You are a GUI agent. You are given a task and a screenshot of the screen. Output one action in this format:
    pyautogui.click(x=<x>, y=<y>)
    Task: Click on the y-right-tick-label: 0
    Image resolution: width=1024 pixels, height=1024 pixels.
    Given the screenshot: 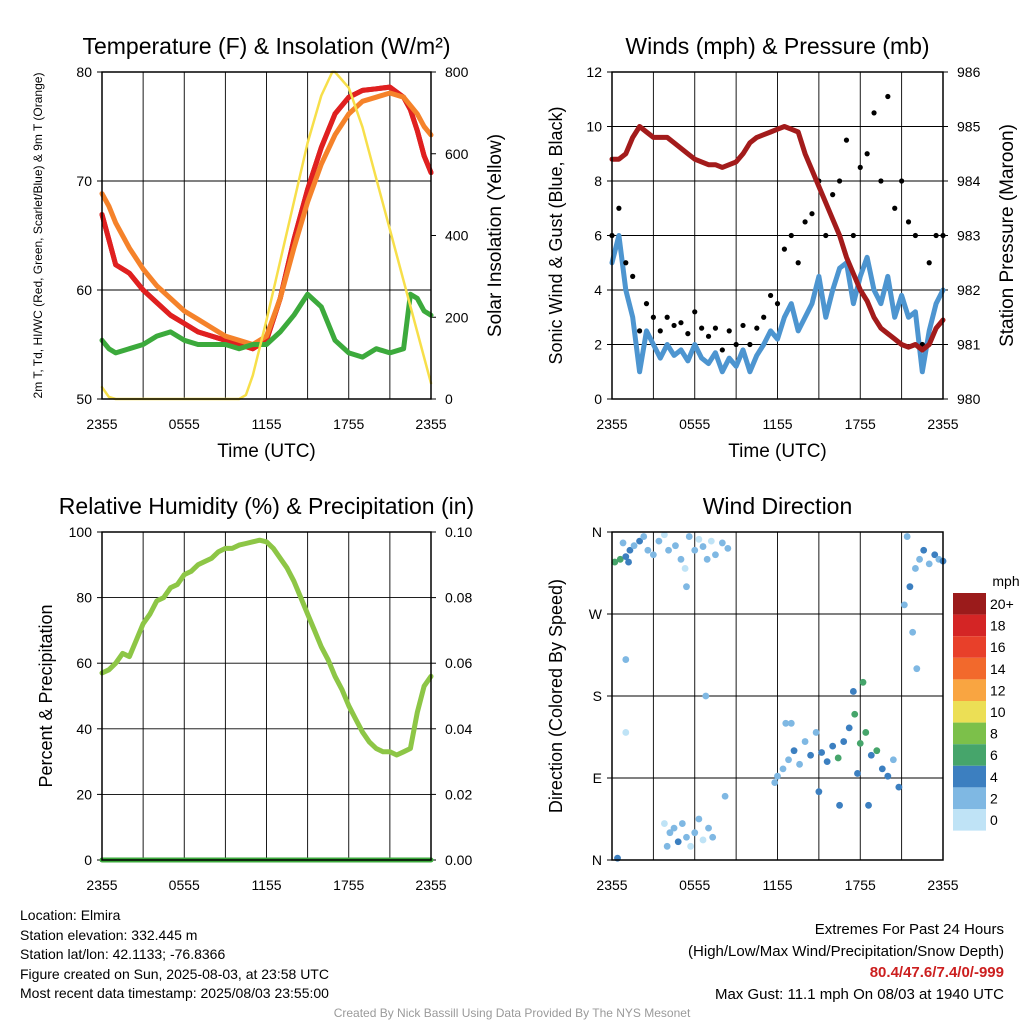 What is the action you would take?
    pyautogui.click(x=449, y=399)
    